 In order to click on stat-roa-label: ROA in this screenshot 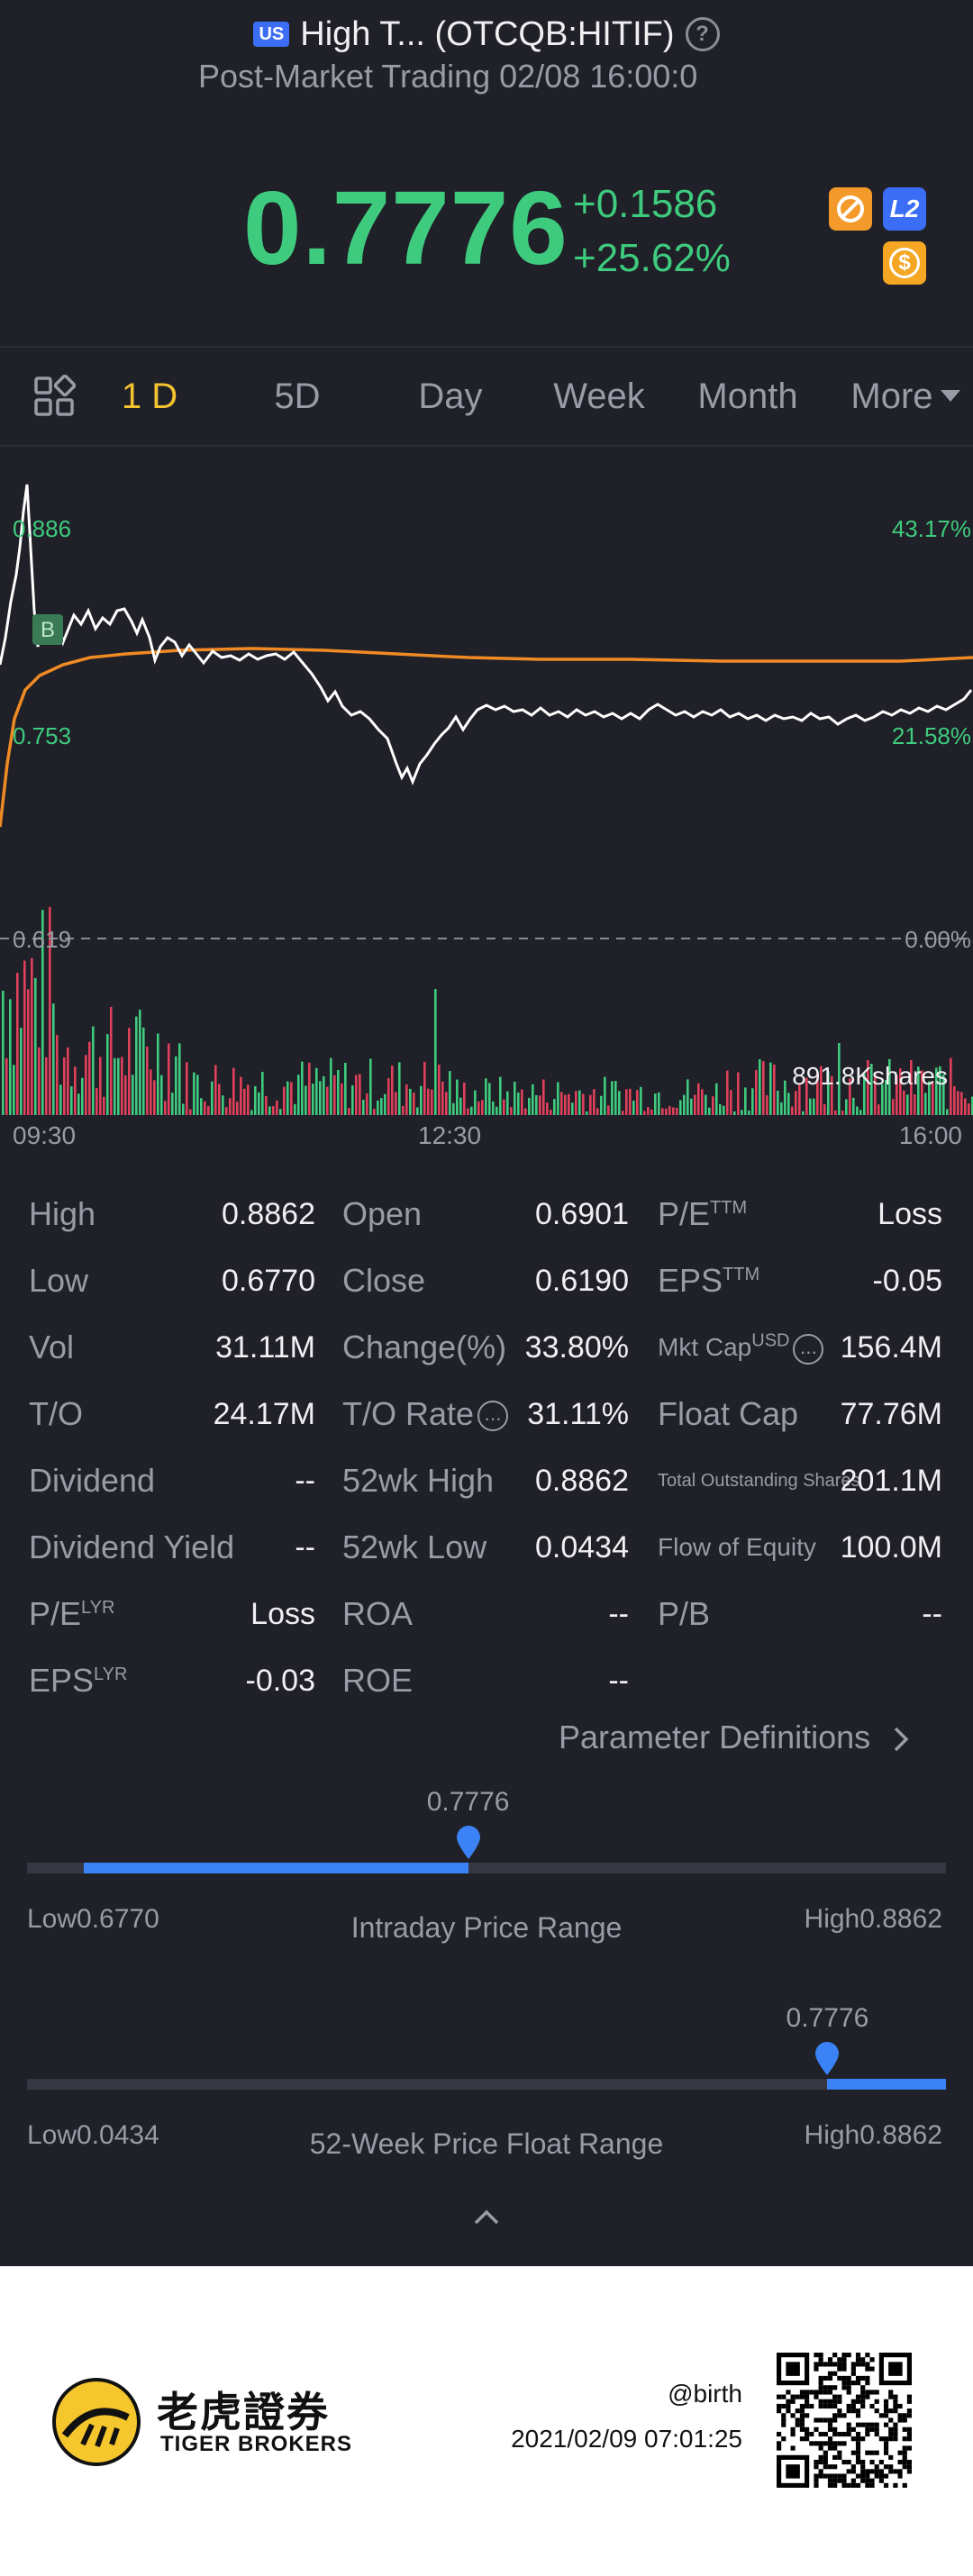, I will do `click(378, 1613)`.